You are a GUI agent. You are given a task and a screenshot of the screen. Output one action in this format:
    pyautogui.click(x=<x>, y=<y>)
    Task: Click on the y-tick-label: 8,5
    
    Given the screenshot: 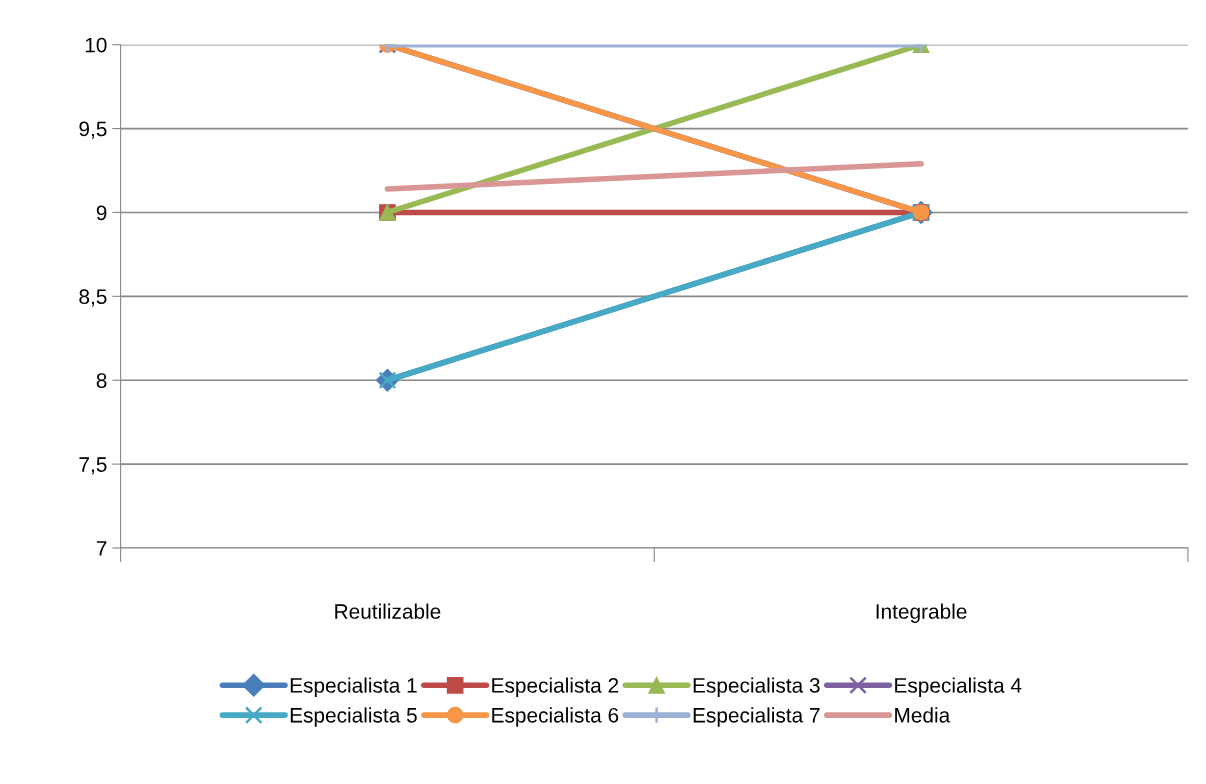 What is the action you would take?
    pyautogui.click(x=93, y=298)
    